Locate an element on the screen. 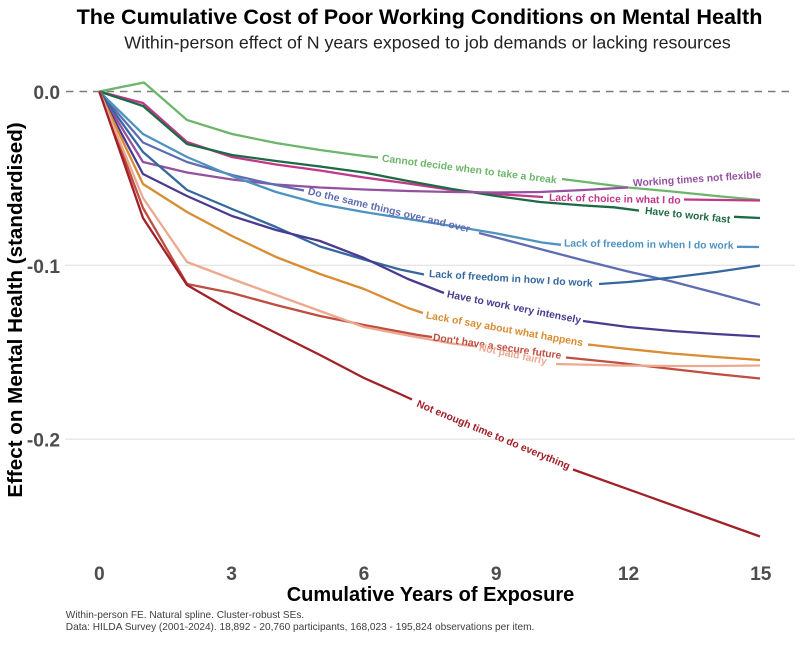 Image resolution: width=800 pixels, height=645 pixels. svg-text:Lack of freedom in when I do w: Lack of freedom in when I do work is located at coordinates (649, 245).